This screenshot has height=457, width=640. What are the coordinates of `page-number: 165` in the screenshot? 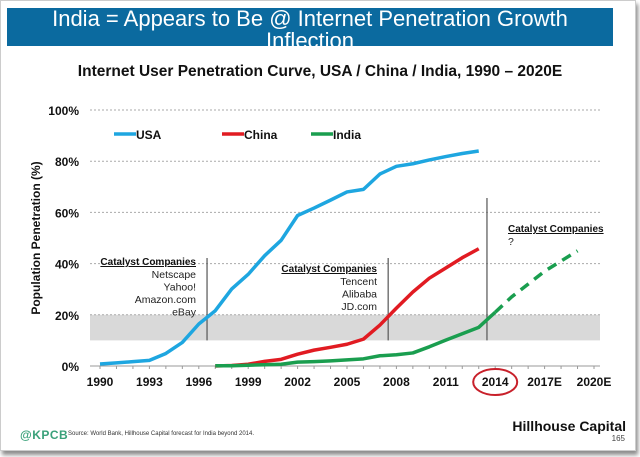 It's located at (618, 438).